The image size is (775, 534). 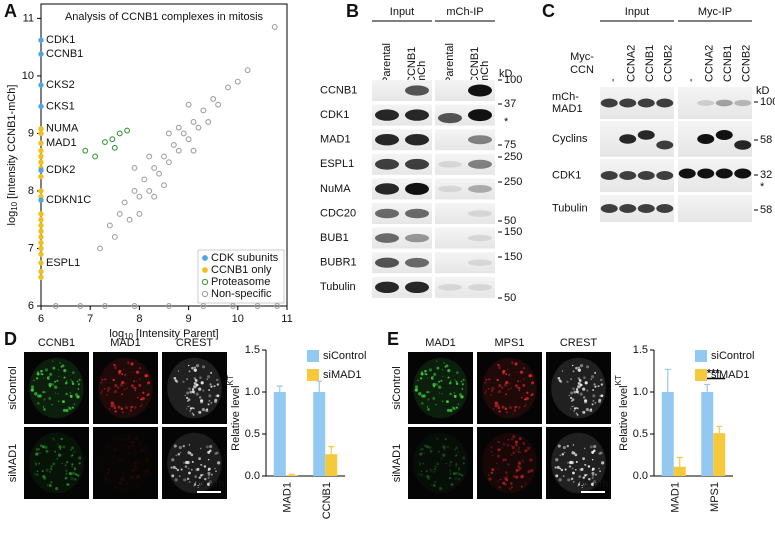 I want to click on bar, so click(x=667, y=434).